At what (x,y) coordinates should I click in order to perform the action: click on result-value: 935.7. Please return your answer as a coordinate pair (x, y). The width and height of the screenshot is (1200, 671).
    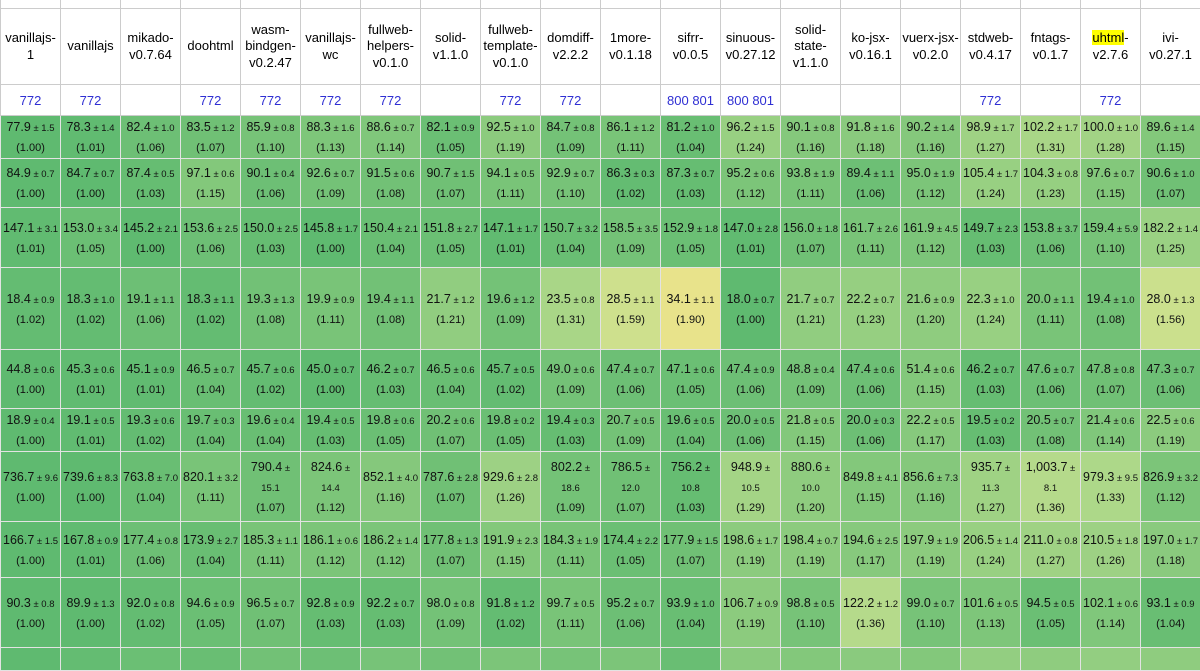
    Looking at the image, I should click on (986, 467).